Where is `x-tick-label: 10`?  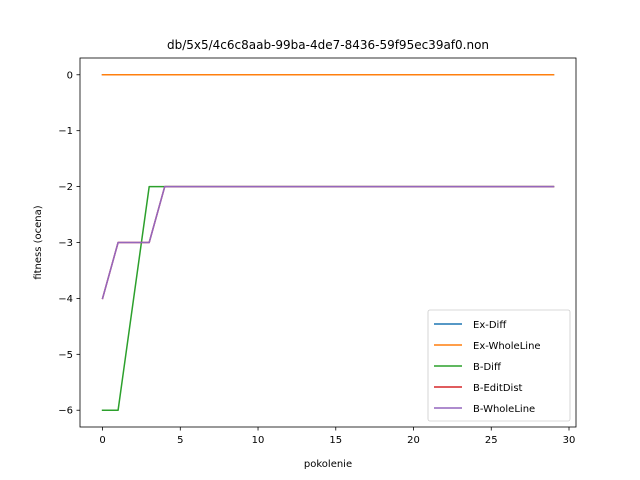 x-tick-label: 10 is located at coordinates (258, 440).